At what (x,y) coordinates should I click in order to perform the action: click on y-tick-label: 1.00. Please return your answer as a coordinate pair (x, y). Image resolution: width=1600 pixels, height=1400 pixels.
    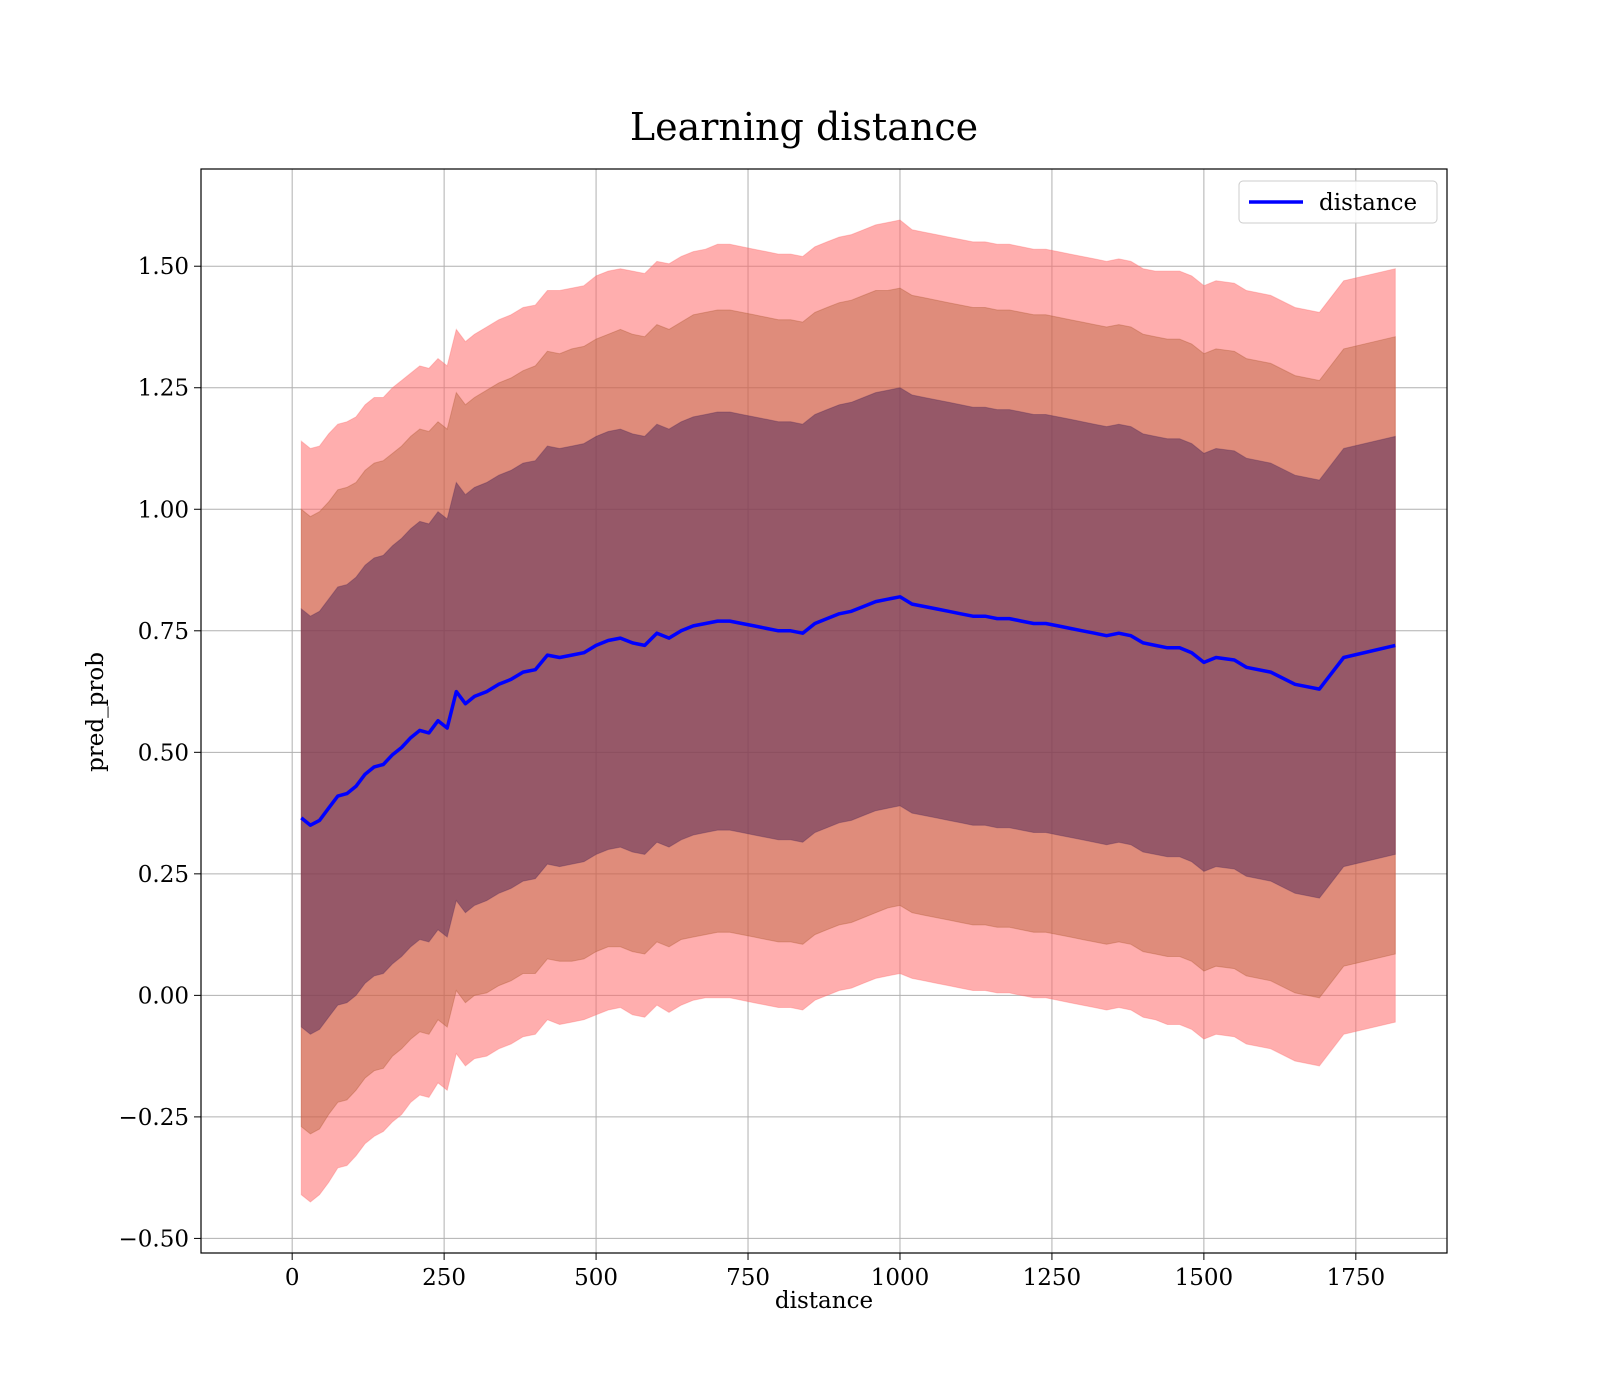
    Looking at the image, I should click on (163, 510).